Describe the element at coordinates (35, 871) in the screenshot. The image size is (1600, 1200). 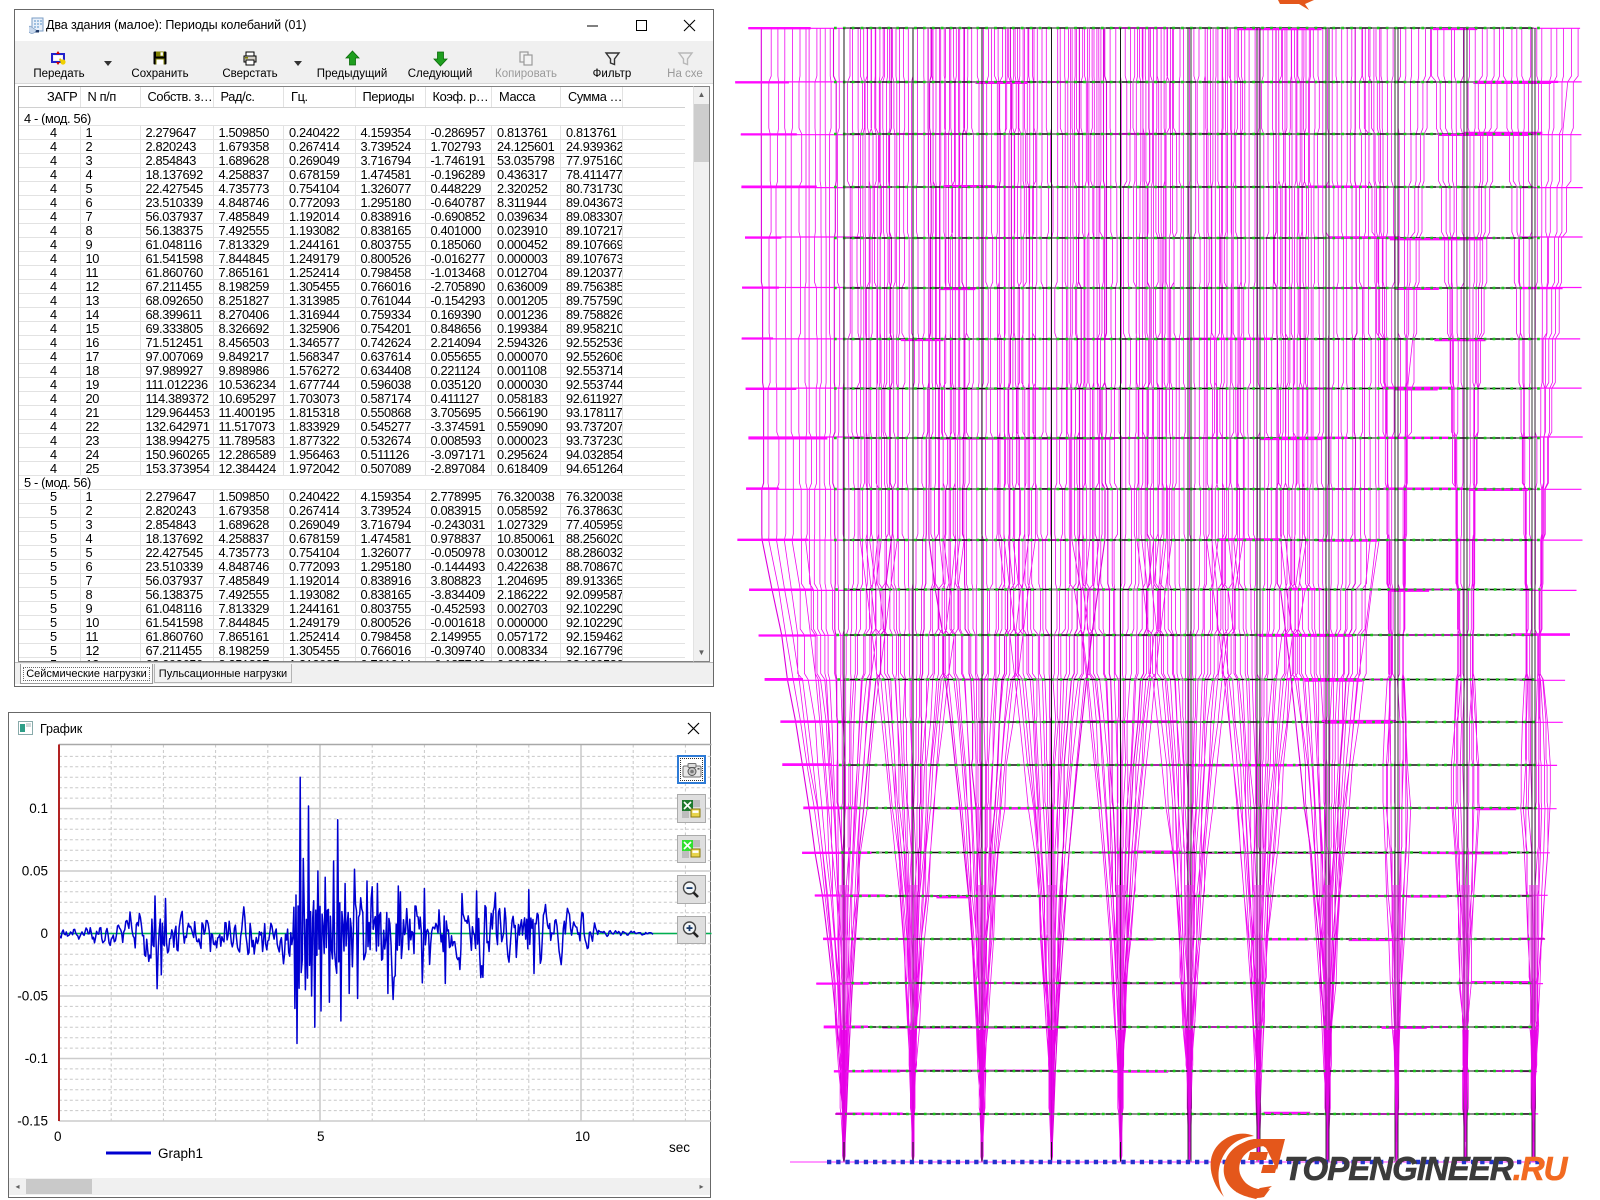
I see `svg-text: 0.05` at that location.